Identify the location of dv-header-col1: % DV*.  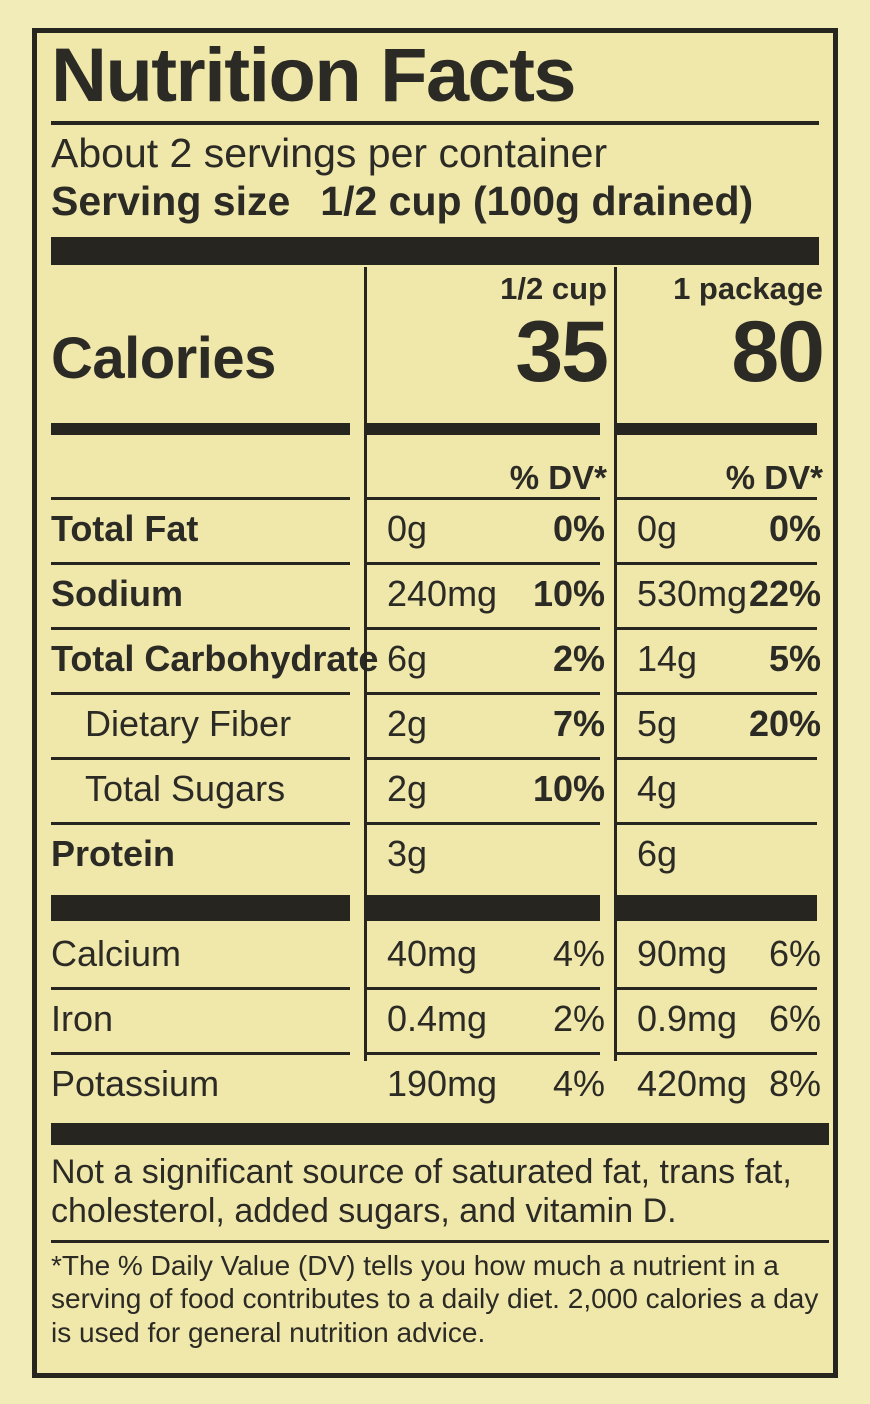
(558, 477).